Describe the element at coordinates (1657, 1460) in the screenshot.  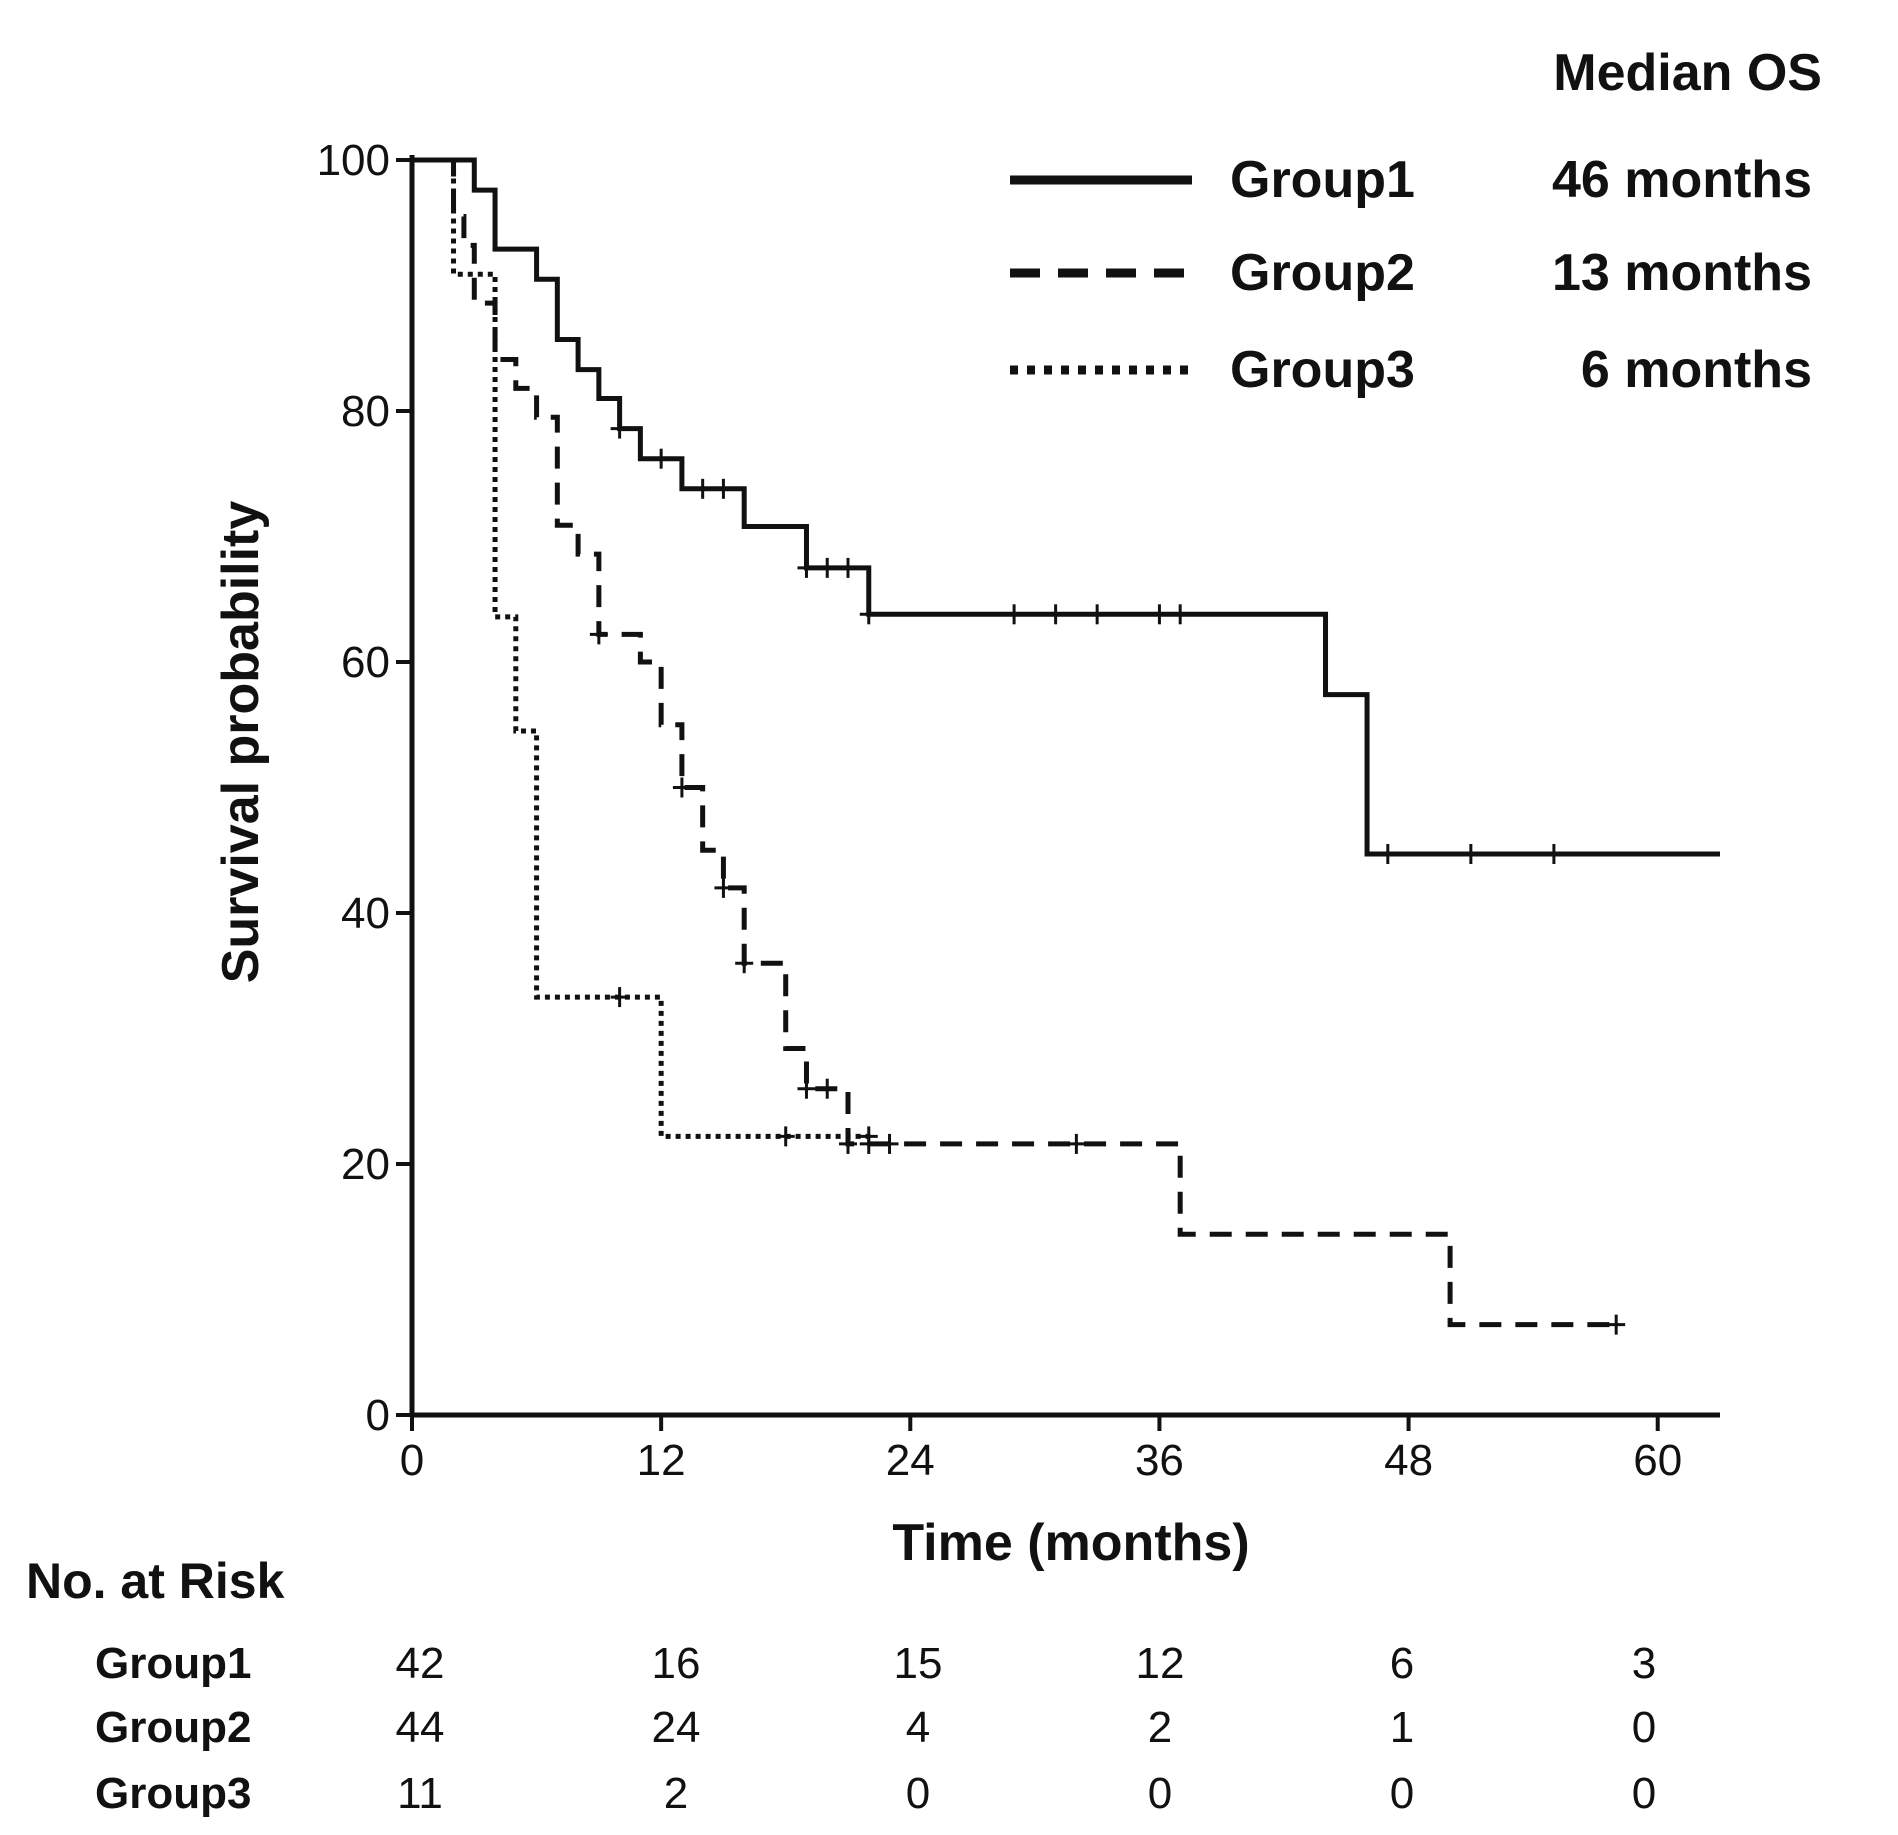
I see `x-tick-label: 60` at that location.